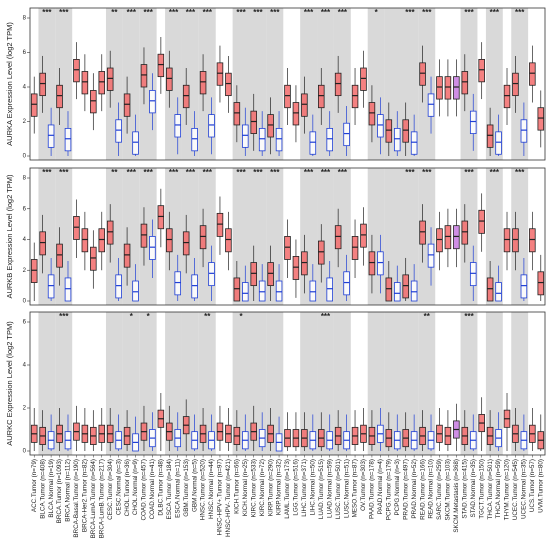 This screenshot has height=559, width=550. What do you see at coordinates (481, 489) in the screenshot?
I see `x-tick-label: TGCT.Tumor (n=150)` at bounding box center [481, 489].